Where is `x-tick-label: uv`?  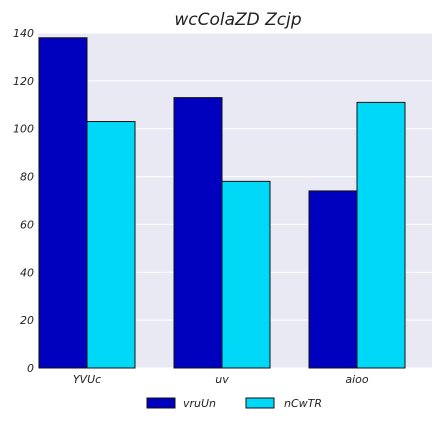
x-tick-label: uv is located at coordinates (222, 379).